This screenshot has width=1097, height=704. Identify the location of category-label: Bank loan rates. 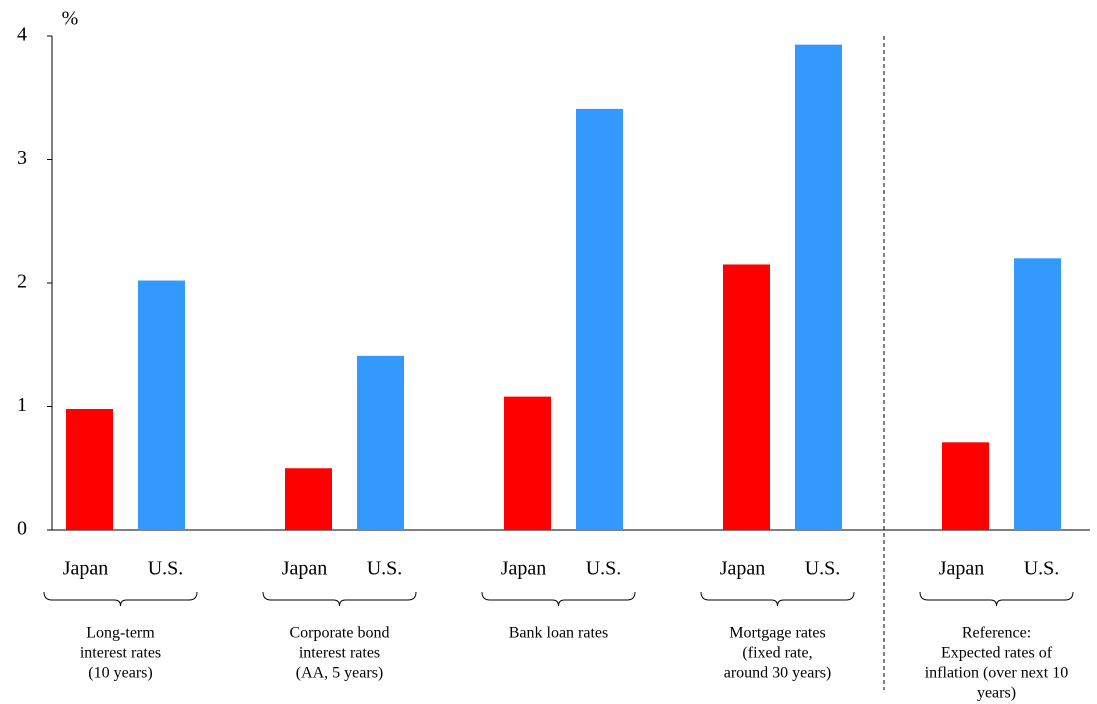
(559, 633).